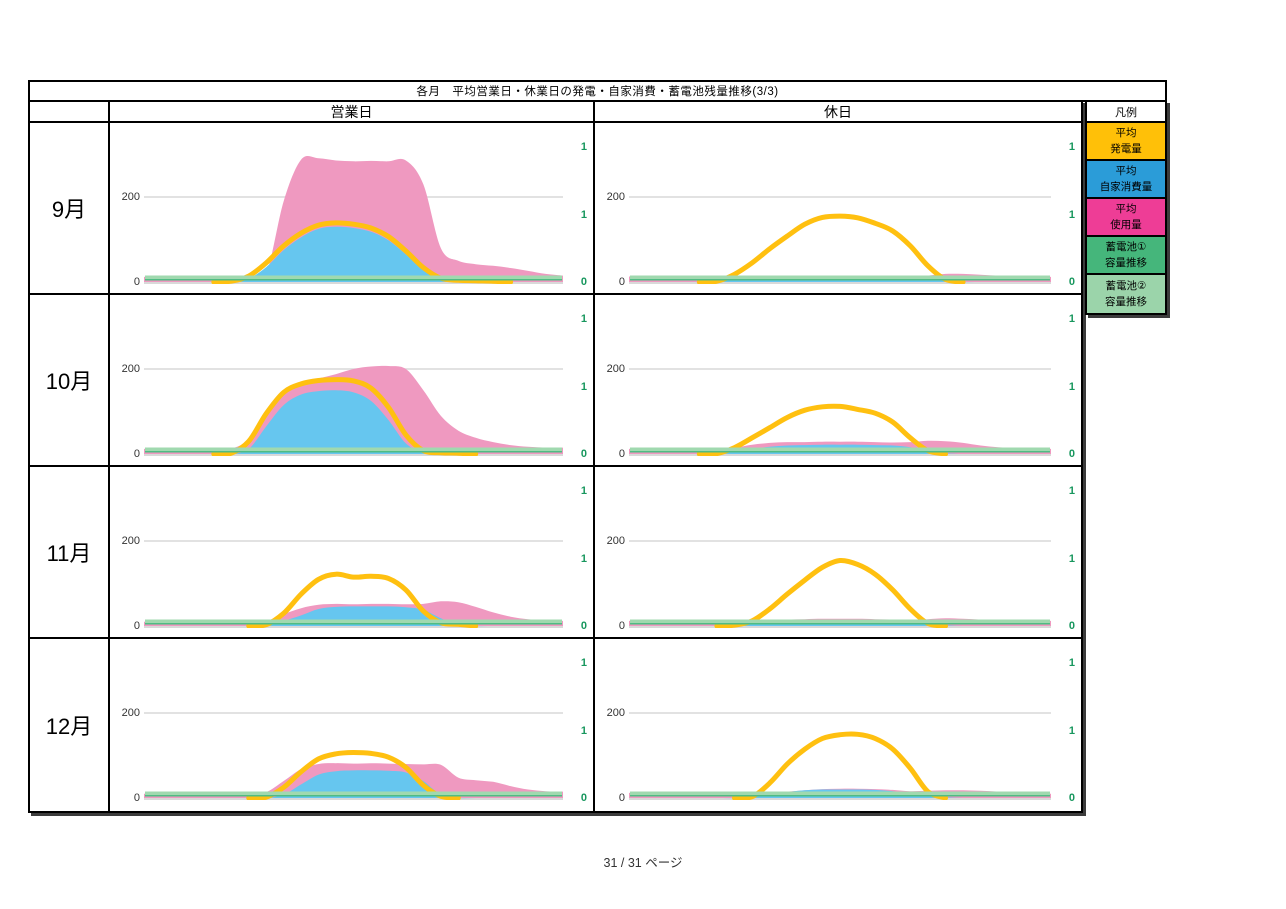 Image resolution: width=1286 pixels, height=909 pixels. I want to click on month-label: 11月, so click(70, 552).